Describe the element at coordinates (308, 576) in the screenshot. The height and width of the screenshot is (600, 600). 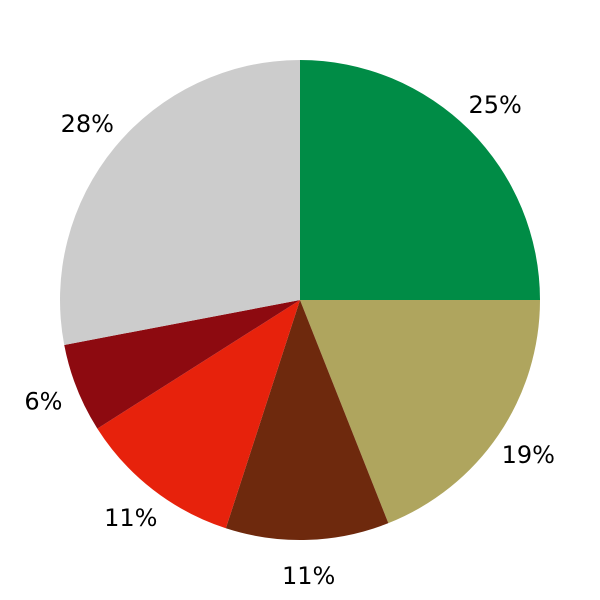
I see `pct-label-brown-slice: 11%` at that location.